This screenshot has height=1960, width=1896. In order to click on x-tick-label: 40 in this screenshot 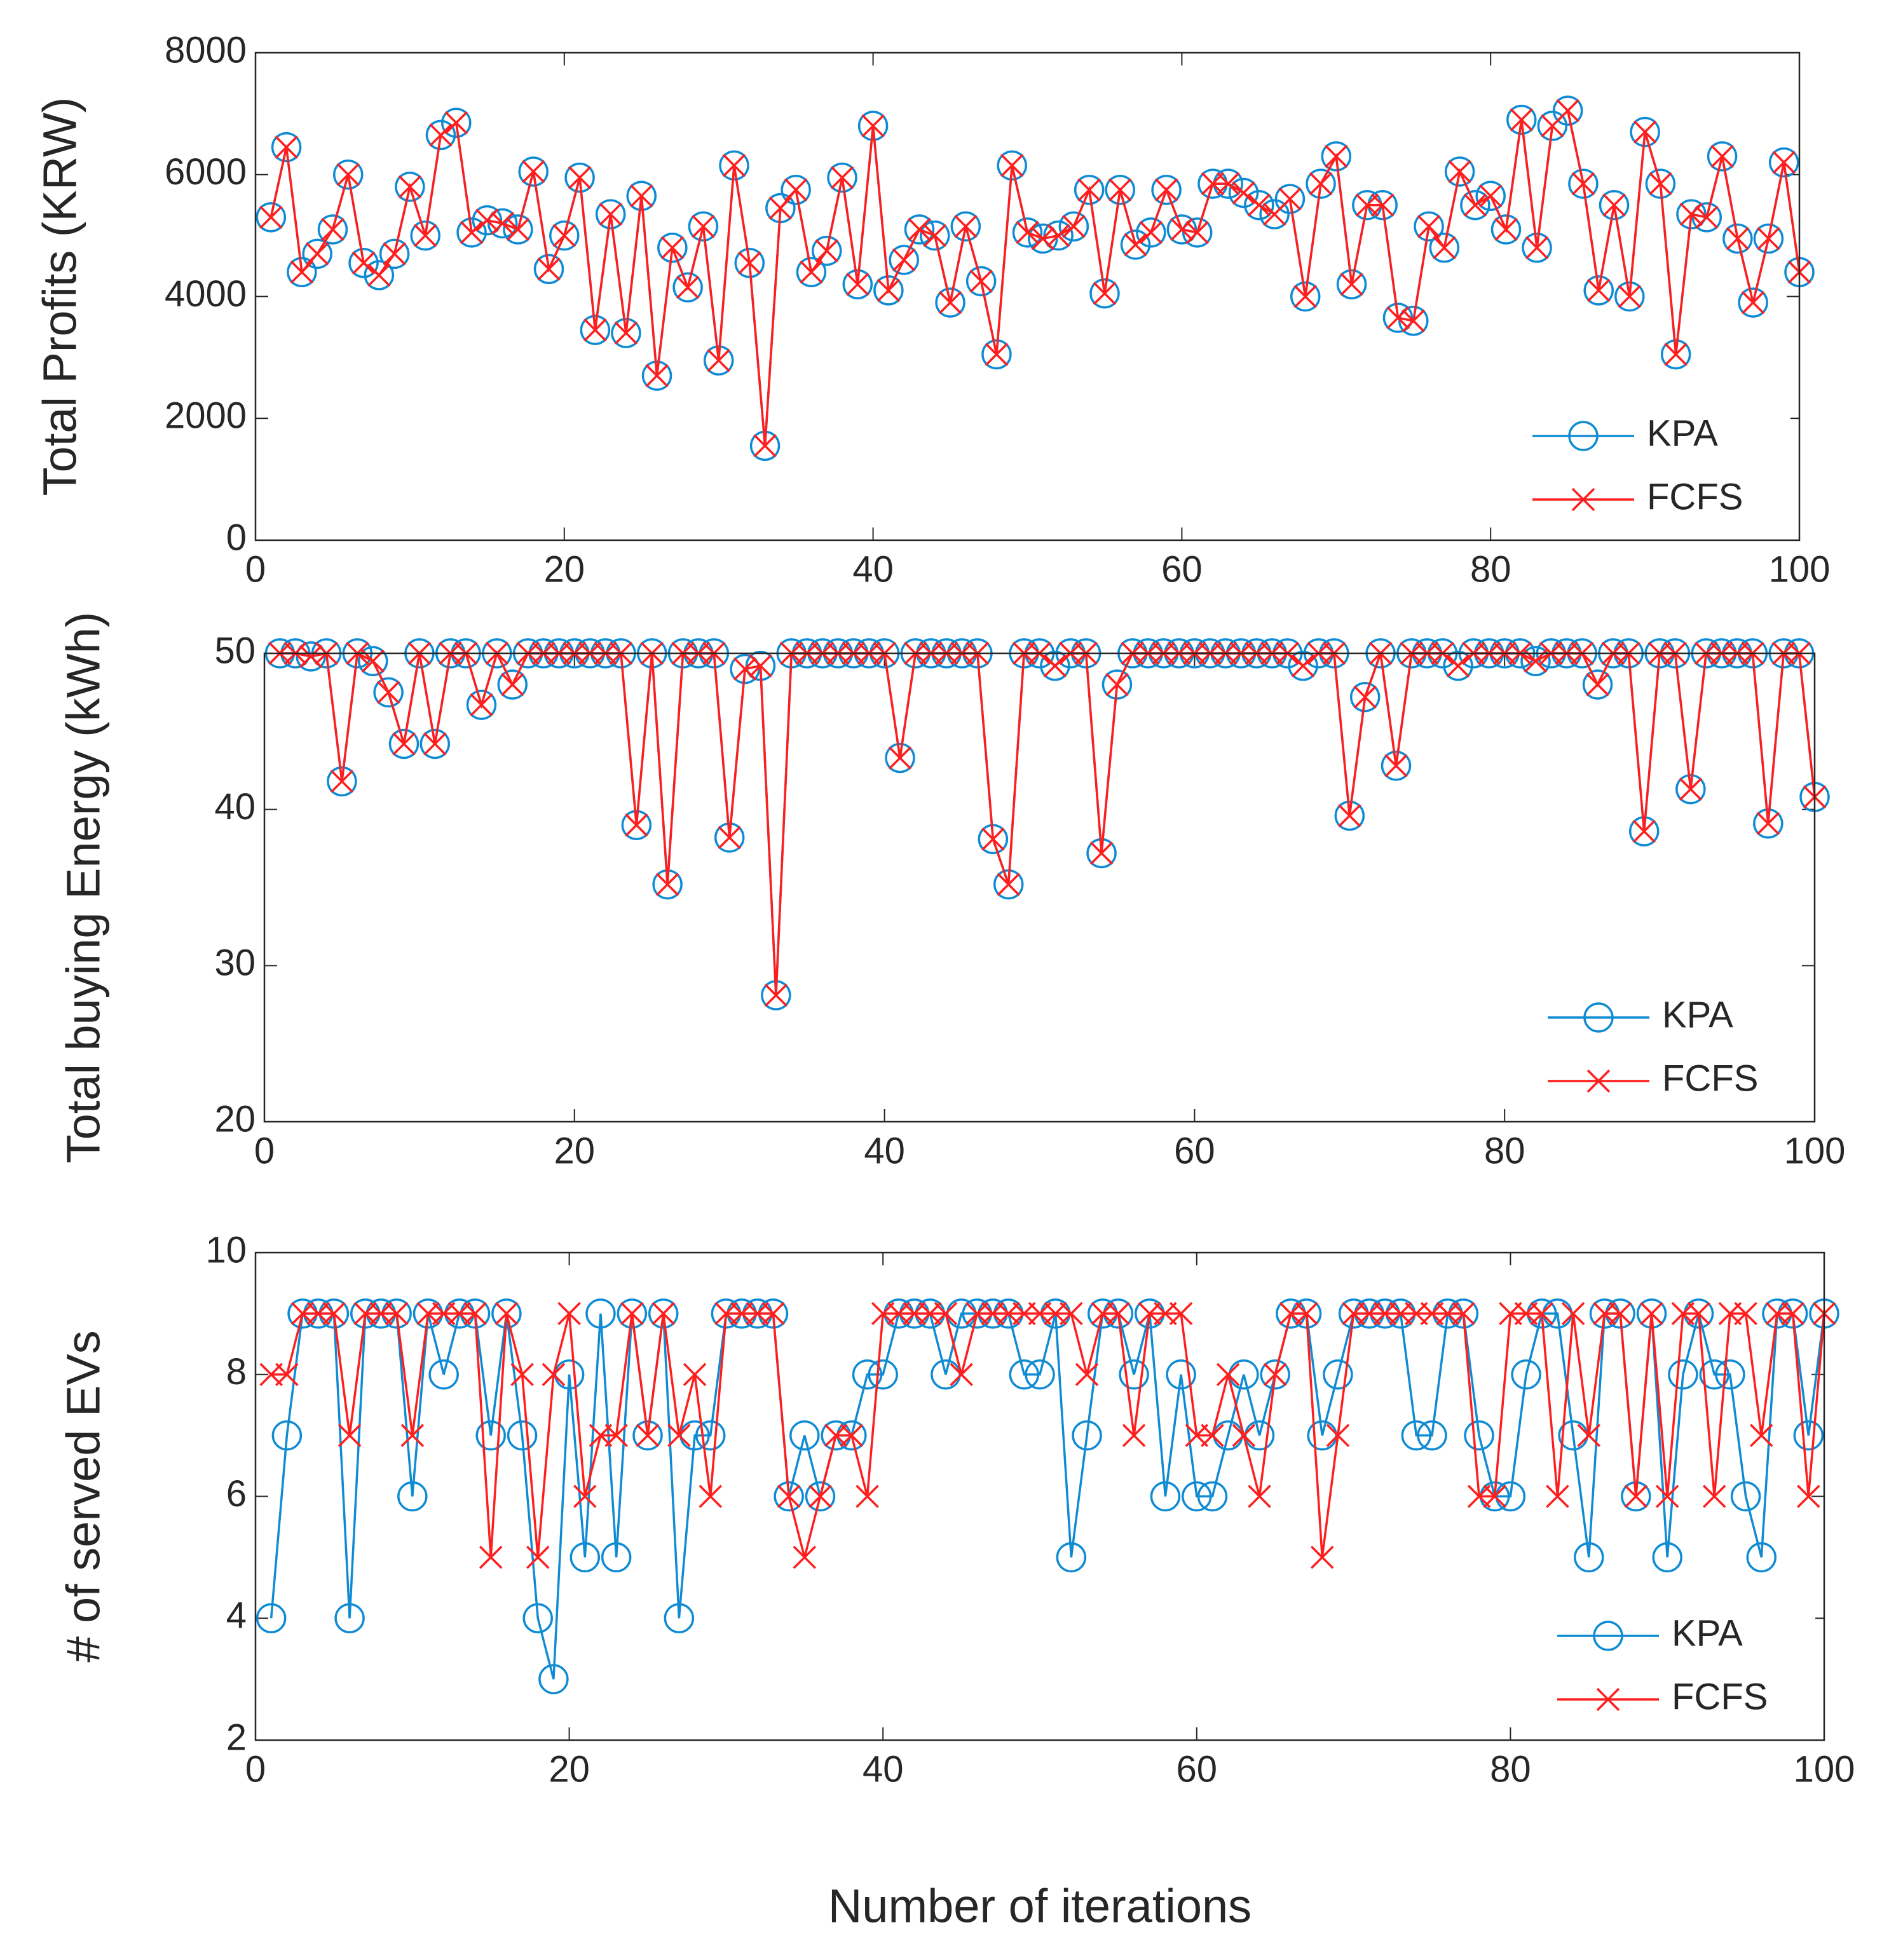, I will do `click(873, 569)`.